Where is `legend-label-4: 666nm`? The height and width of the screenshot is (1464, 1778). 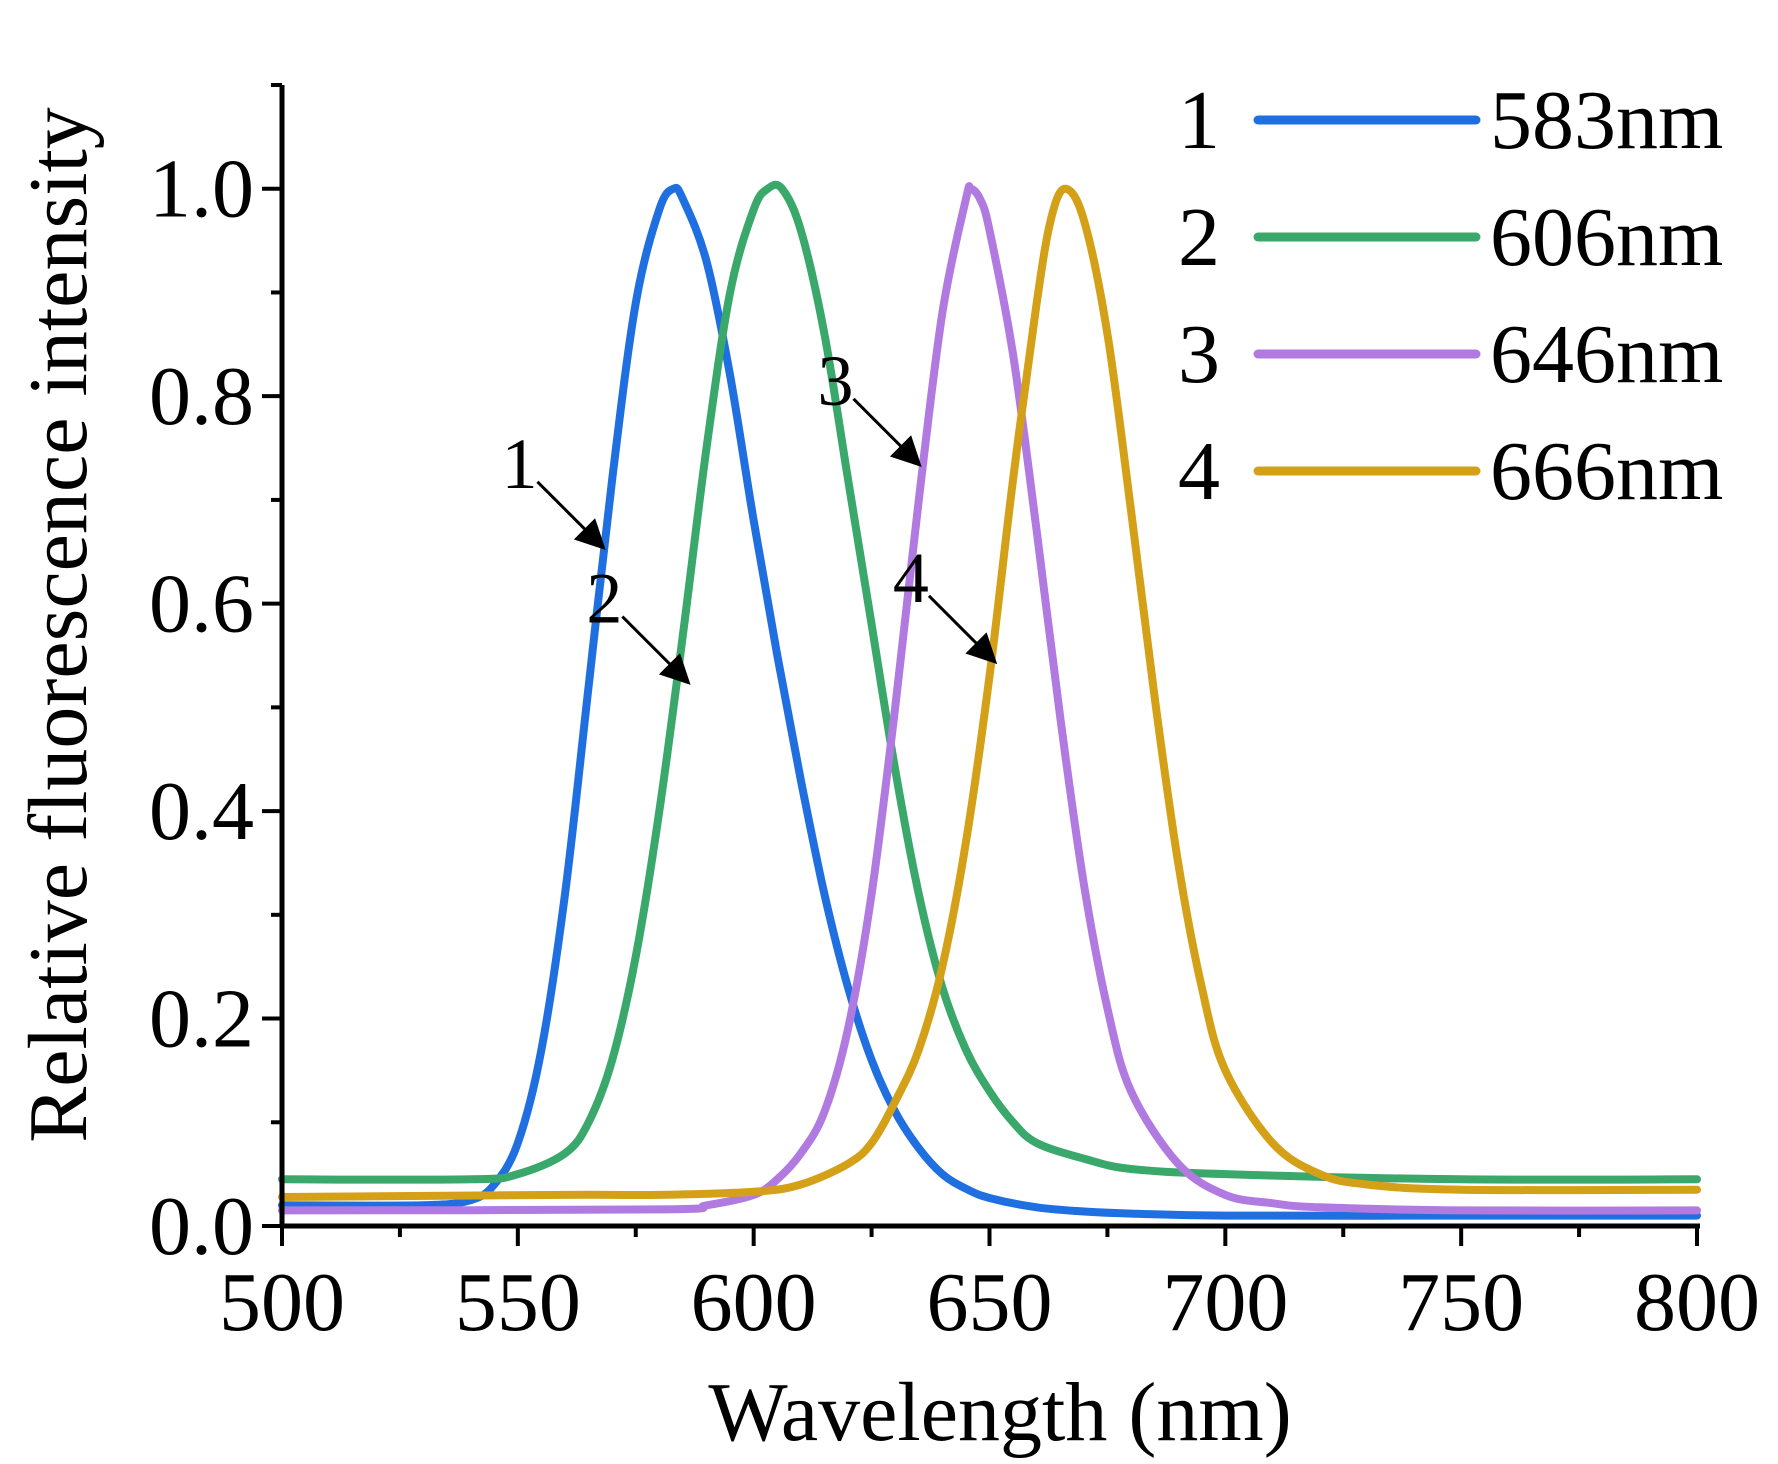 legend-label-4: 666nm is located at coordinates (1606, 471).